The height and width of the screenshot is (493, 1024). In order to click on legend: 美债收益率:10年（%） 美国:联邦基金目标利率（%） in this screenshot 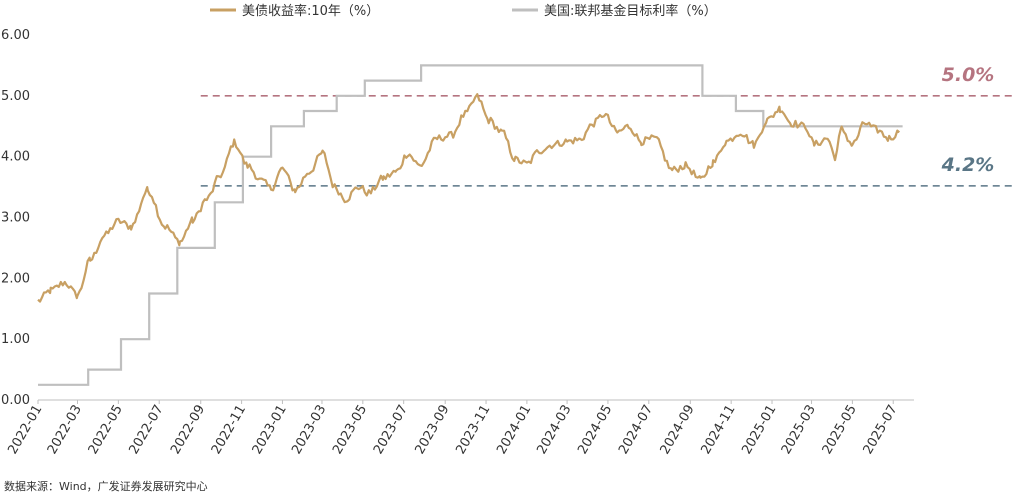, I will do `click(463, 11)`.